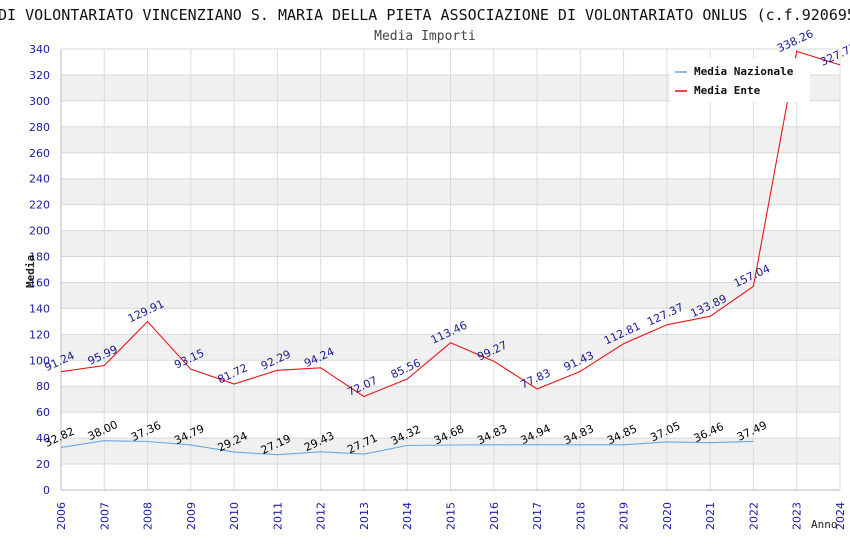 This screenshot has width=850, height=550. Describe the element at coordinates (148, 516) in the screenshot. I see `x-tick-label: 2008` at that location.